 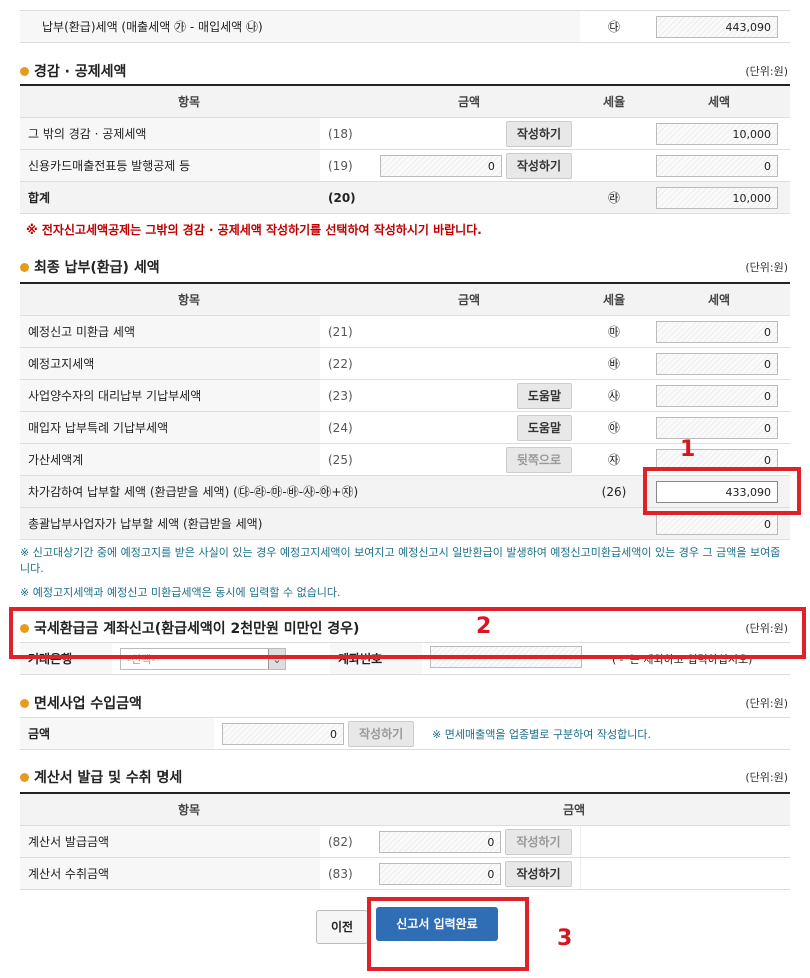 I want to click on element: 금액 0 작성하기 ※ 면세매출액을 업종별로 구분하여 작성합니다., so click(x=405, y=733).